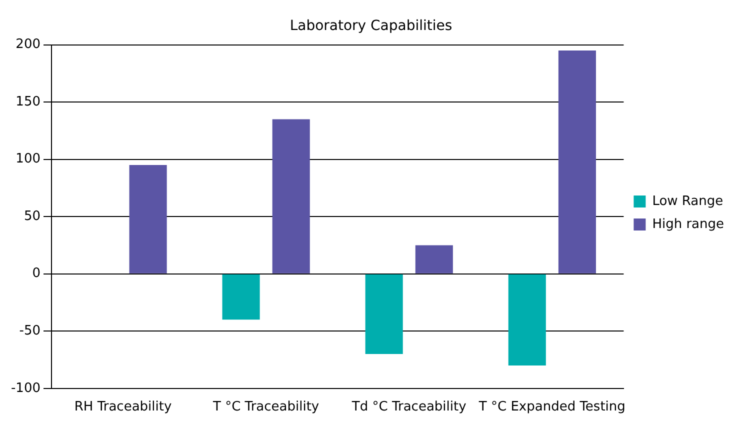  I want to click on y-tick-label: -100, so click(25, 388).